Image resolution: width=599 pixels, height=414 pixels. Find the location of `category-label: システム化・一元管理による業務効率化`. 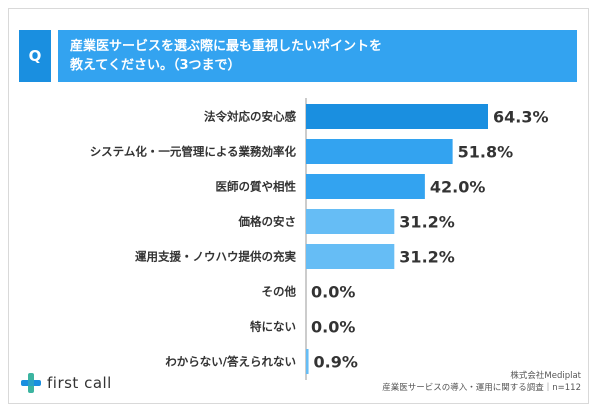

category-label: システム化・一元管理による業務効率化 is located at coordinates (193, 152).